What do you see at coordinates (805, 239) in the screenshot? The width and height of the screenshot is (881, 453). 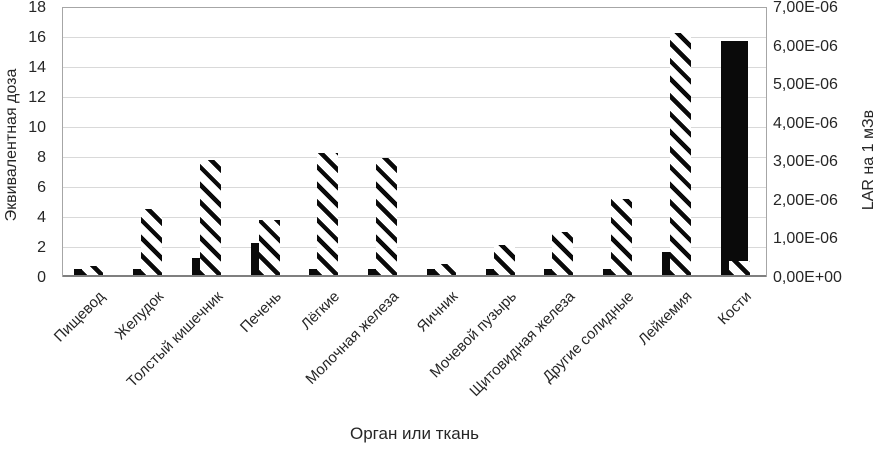 I see `y-axis-right-tick: 1,00E-06` at bounding box center [805, 239].